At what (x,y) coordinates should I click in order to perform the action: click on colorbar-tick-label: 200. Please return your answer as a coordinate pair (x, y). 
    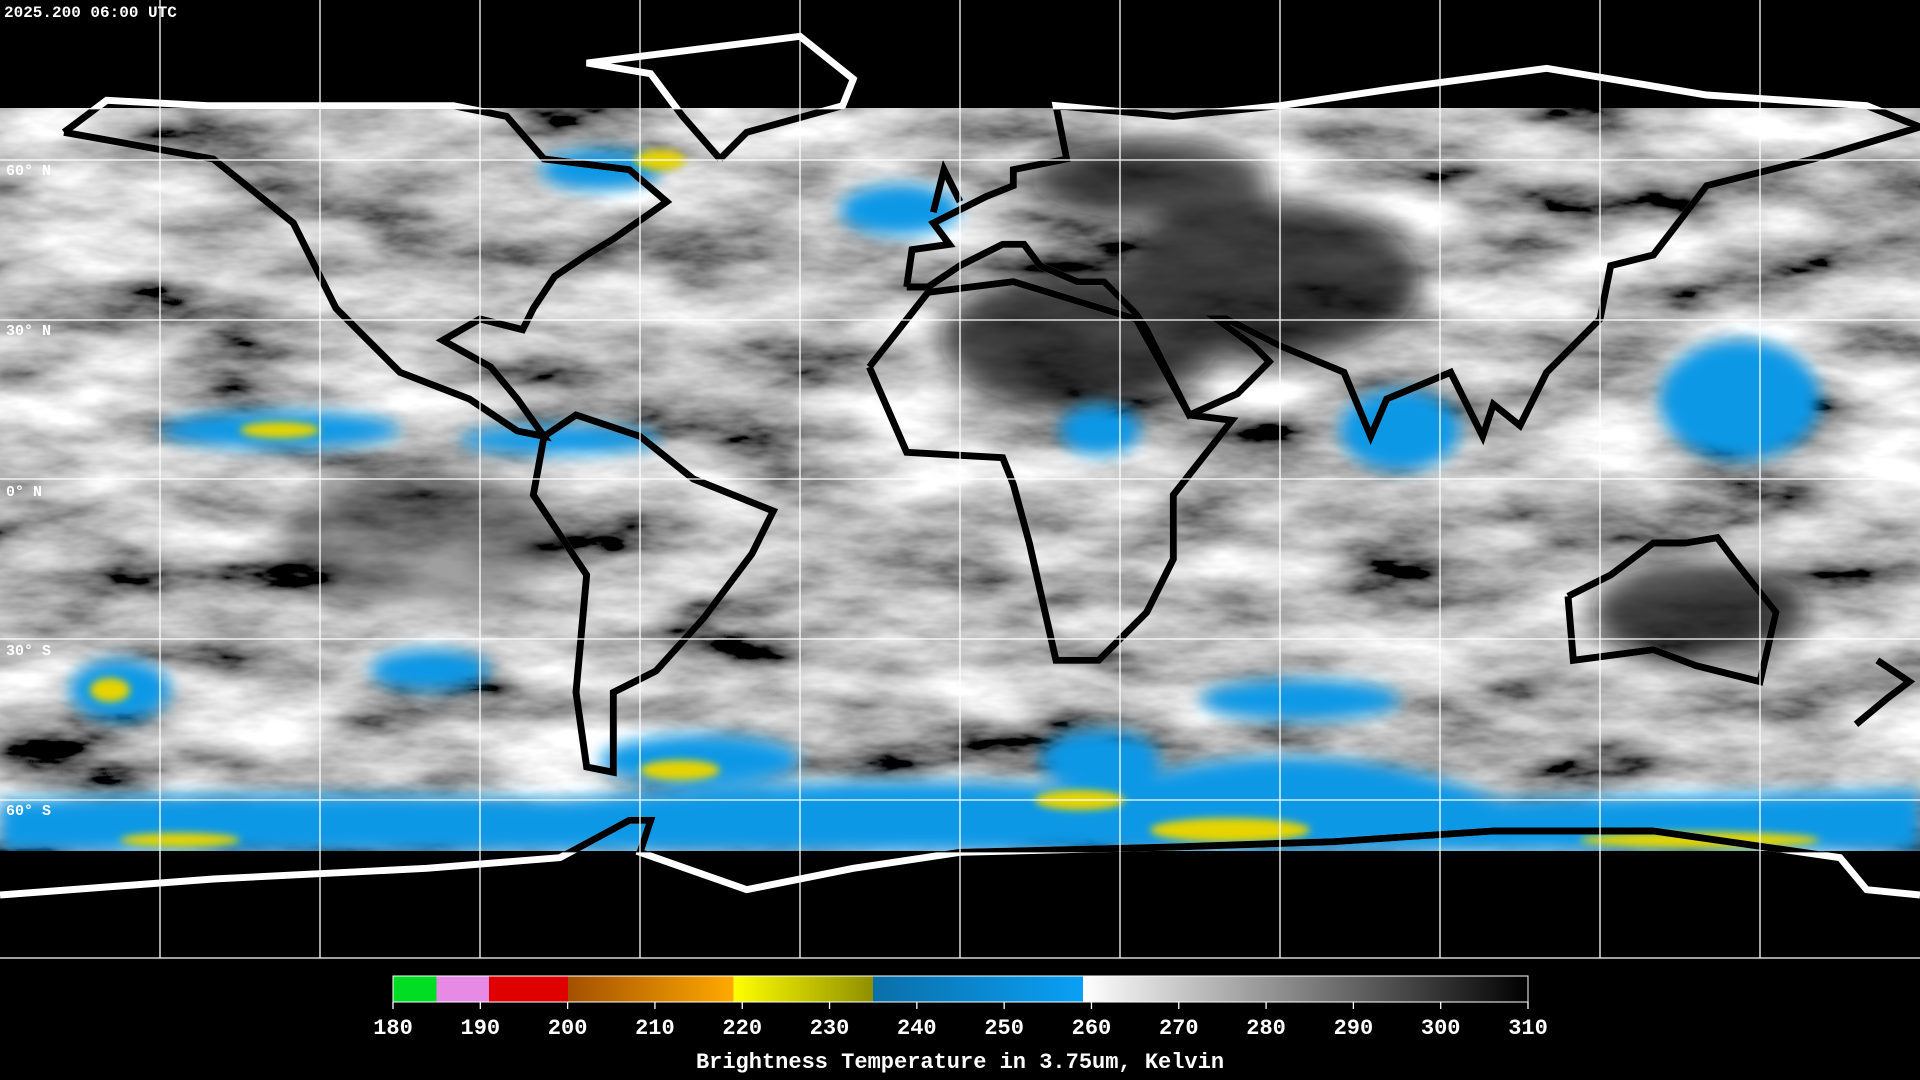
    Looking at the image, I should click on (568, 1028).